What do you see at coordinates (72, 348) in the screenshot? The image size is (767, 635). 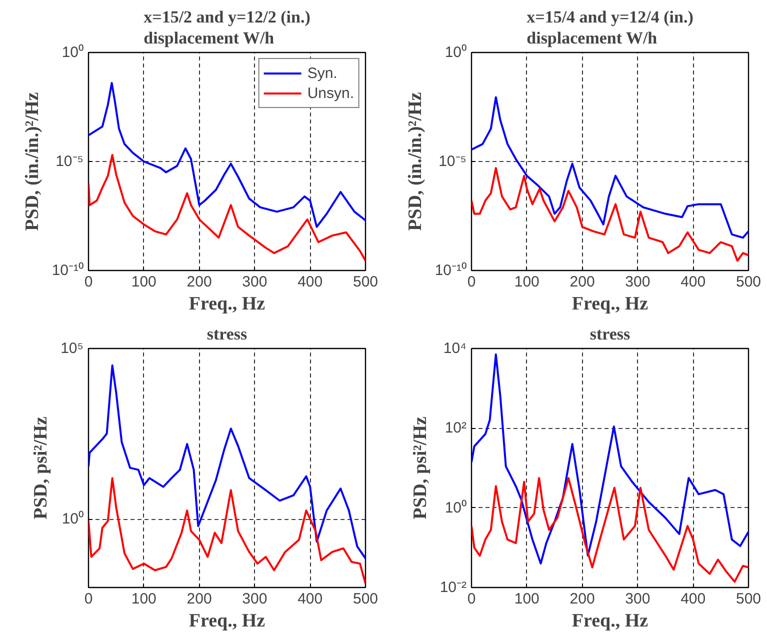 I see `y-tick-label: 10⁵` at bounding box center [72, 348].